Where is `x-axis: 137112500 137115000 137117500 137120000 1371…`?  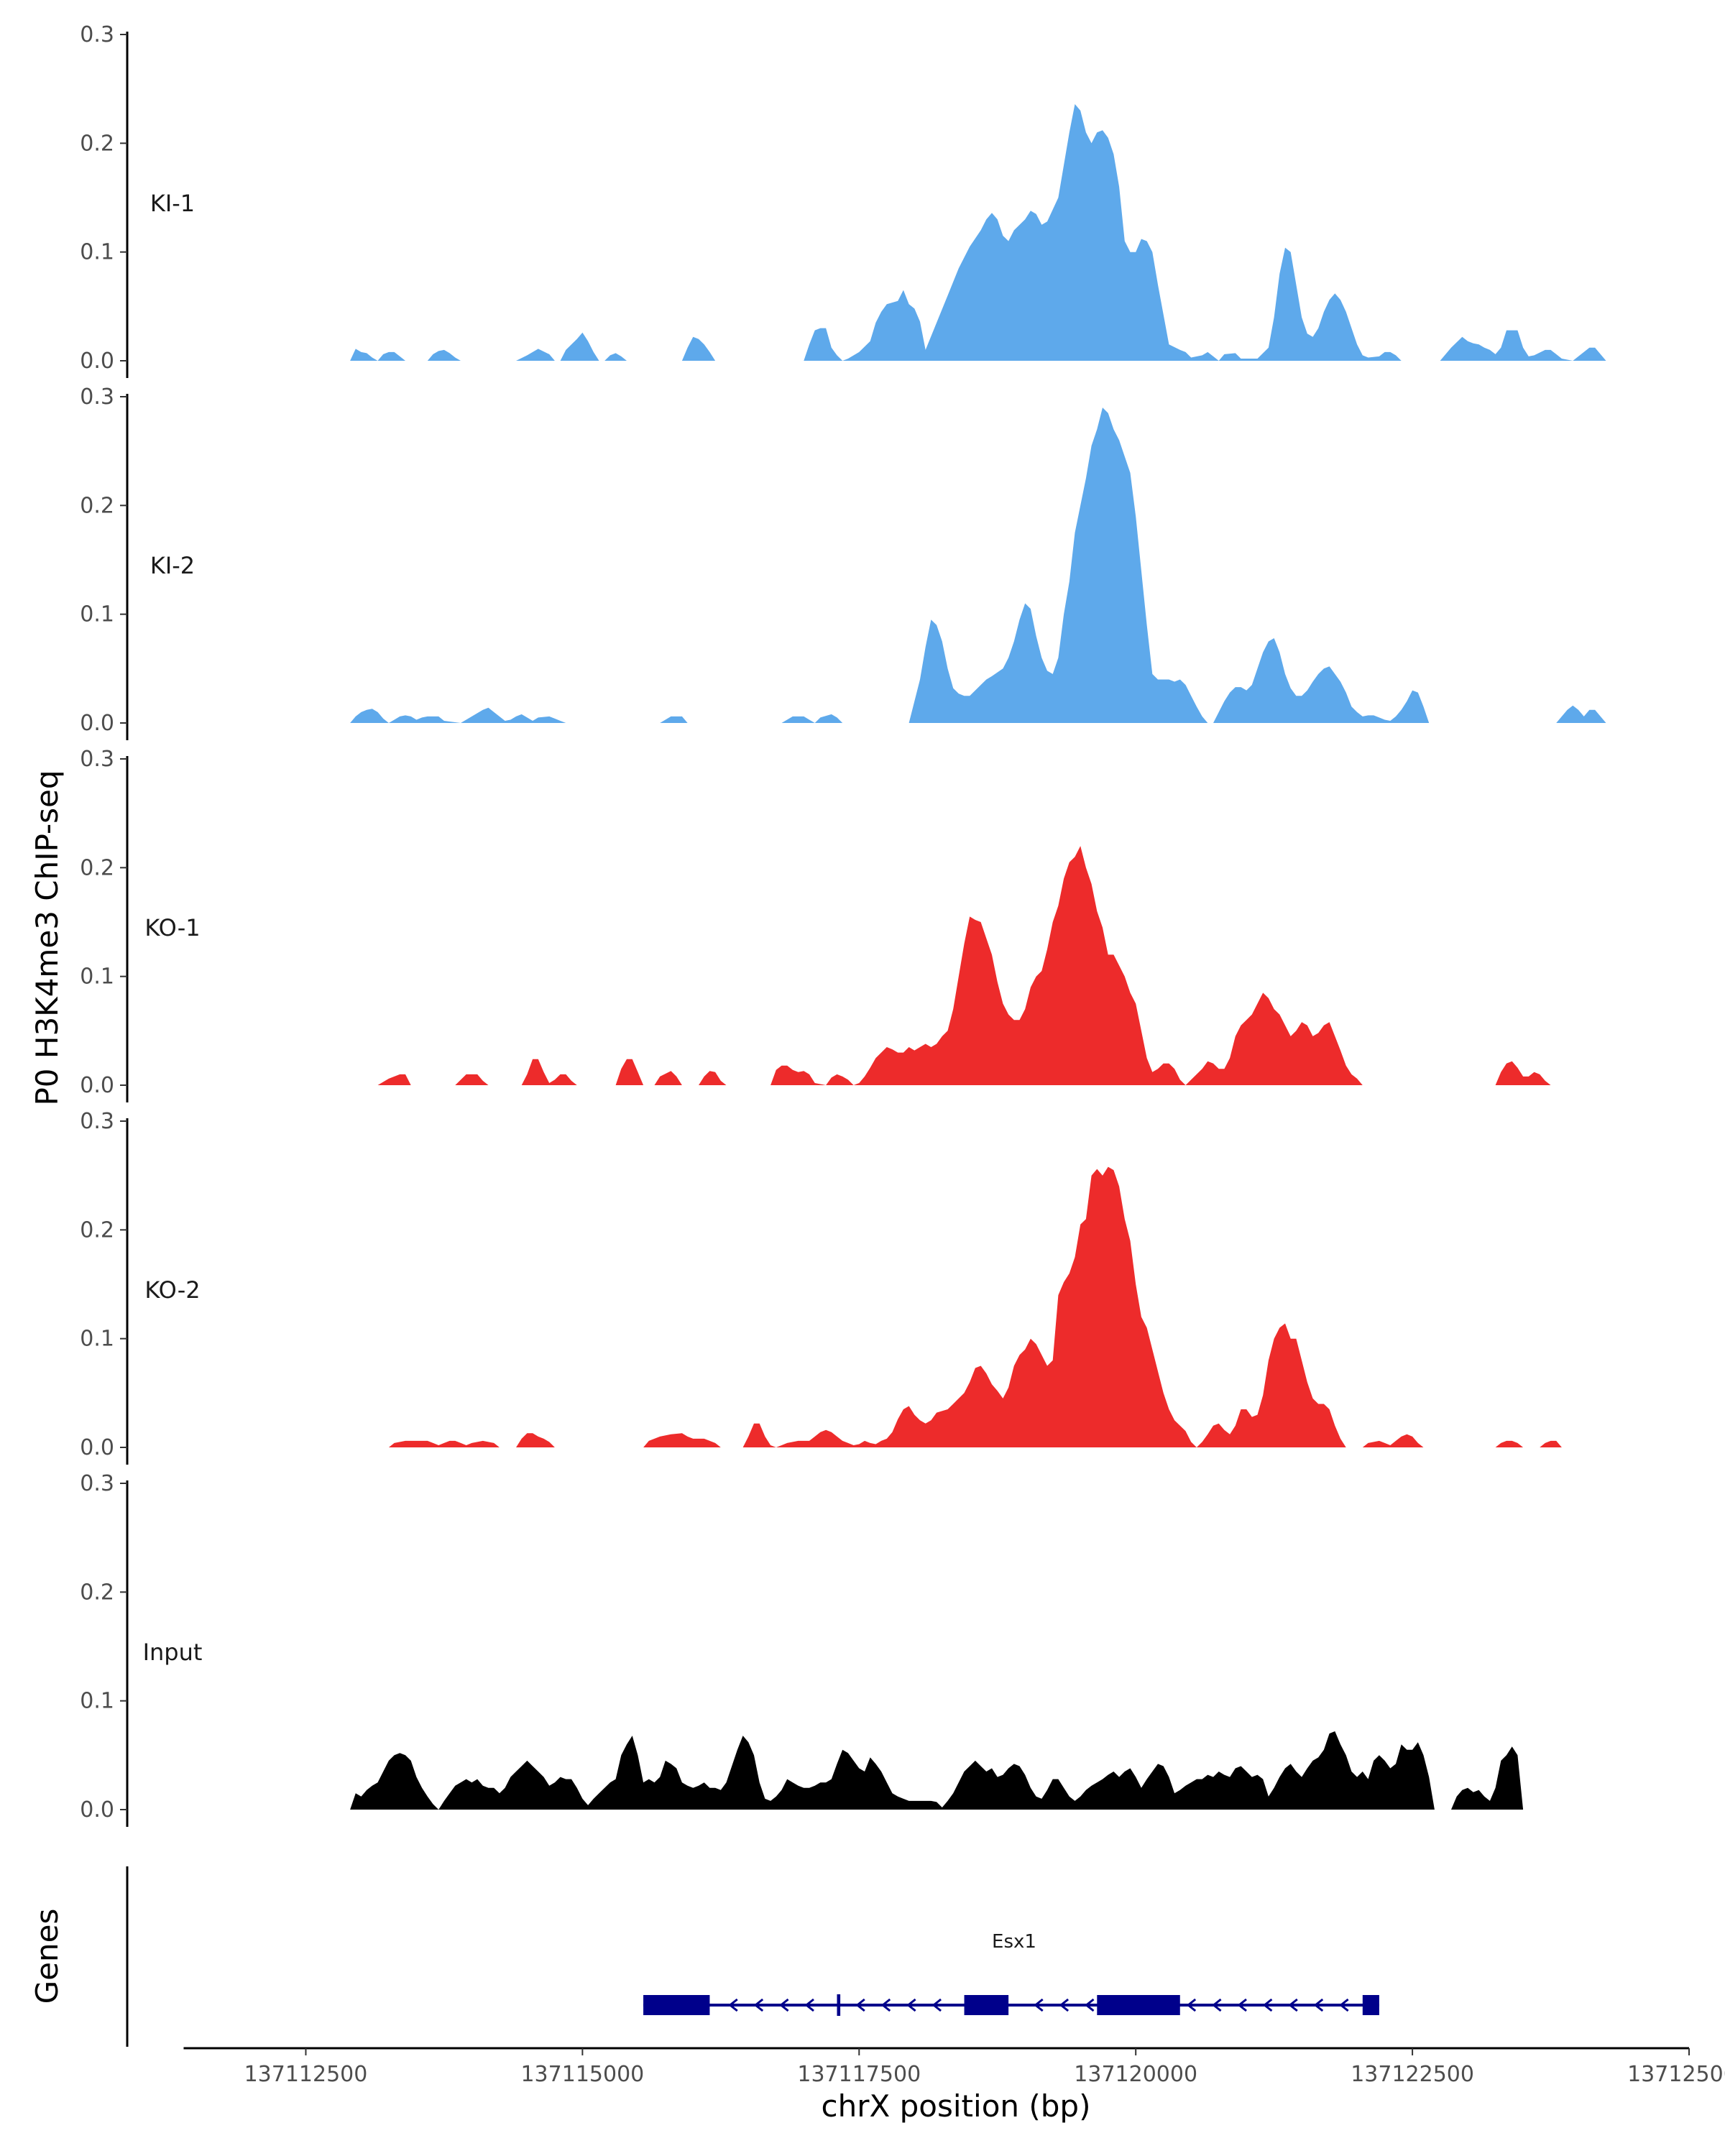
x-axis: 137112500 137115000 137117500 137120000 1371… is located at coordinates (954, 2067).